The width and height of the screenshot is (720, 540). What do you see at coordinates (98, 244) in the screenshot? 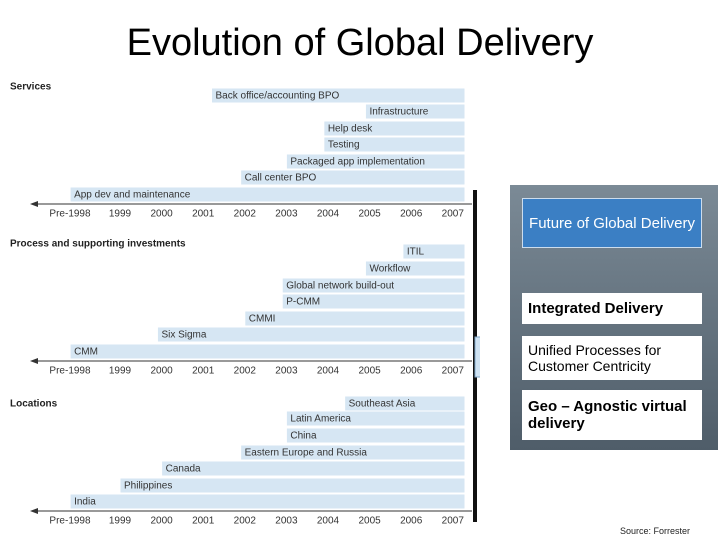
I see `section-heading: Process and supporting investments` at bounding box center [98, 244].